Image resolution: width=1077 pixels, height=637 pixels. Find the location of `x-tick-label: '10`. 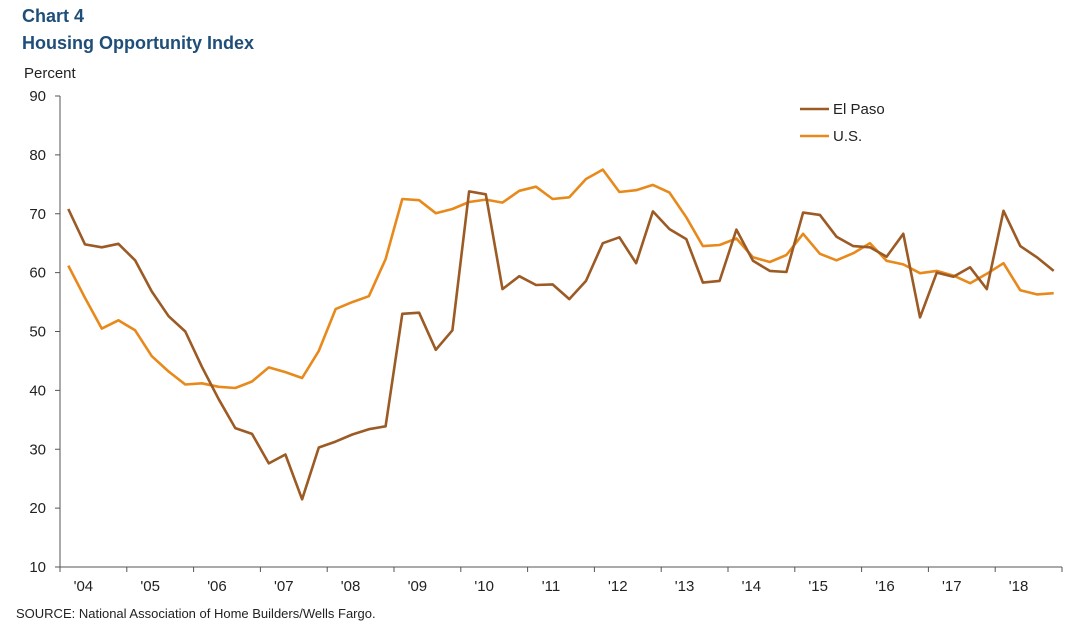

x-tick-label: '10 is located at coordinates (484, 586).